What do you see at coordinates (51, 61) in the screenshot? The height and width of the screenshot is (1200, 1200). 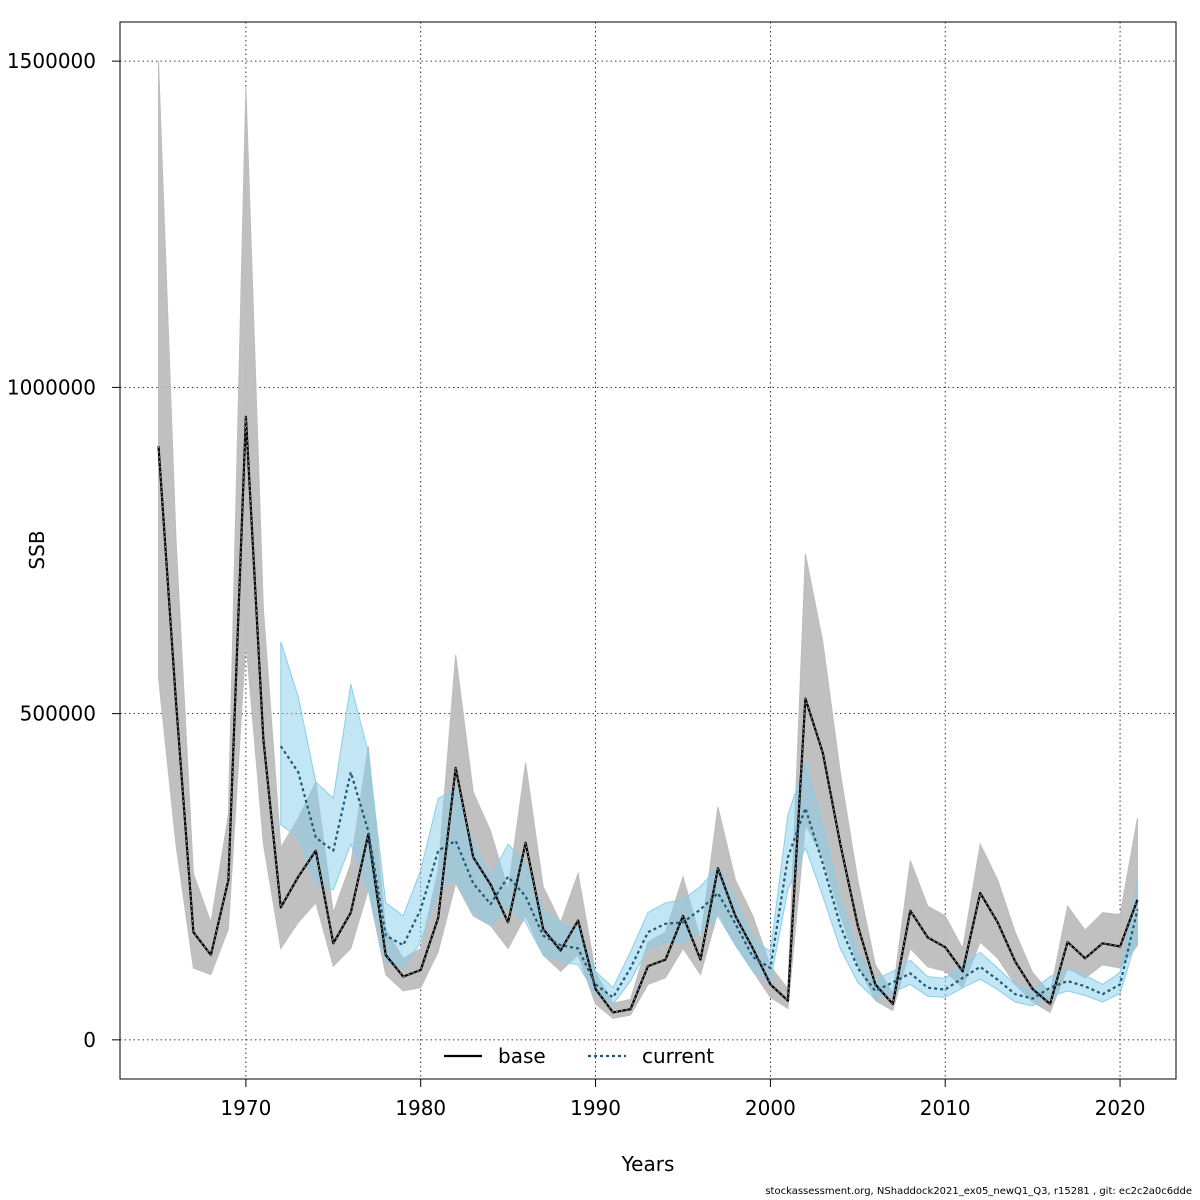 I see `y-tick-label: 1500000` at bounding box center [51, 61].